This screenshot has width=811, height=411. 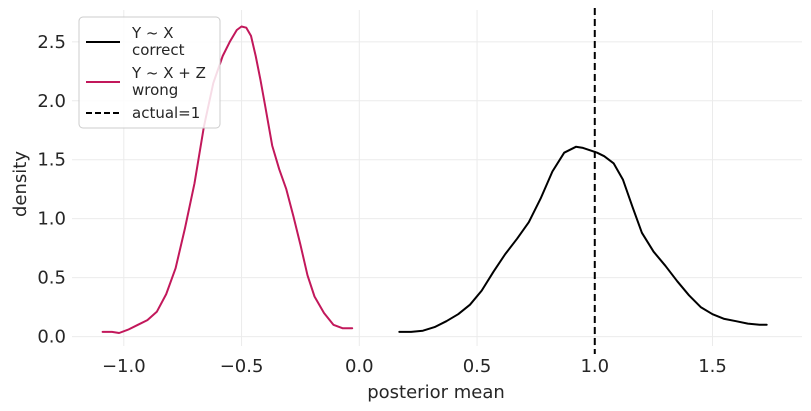 I want to click on x-axis-label: posterior mean, so click(x=436, y=392).